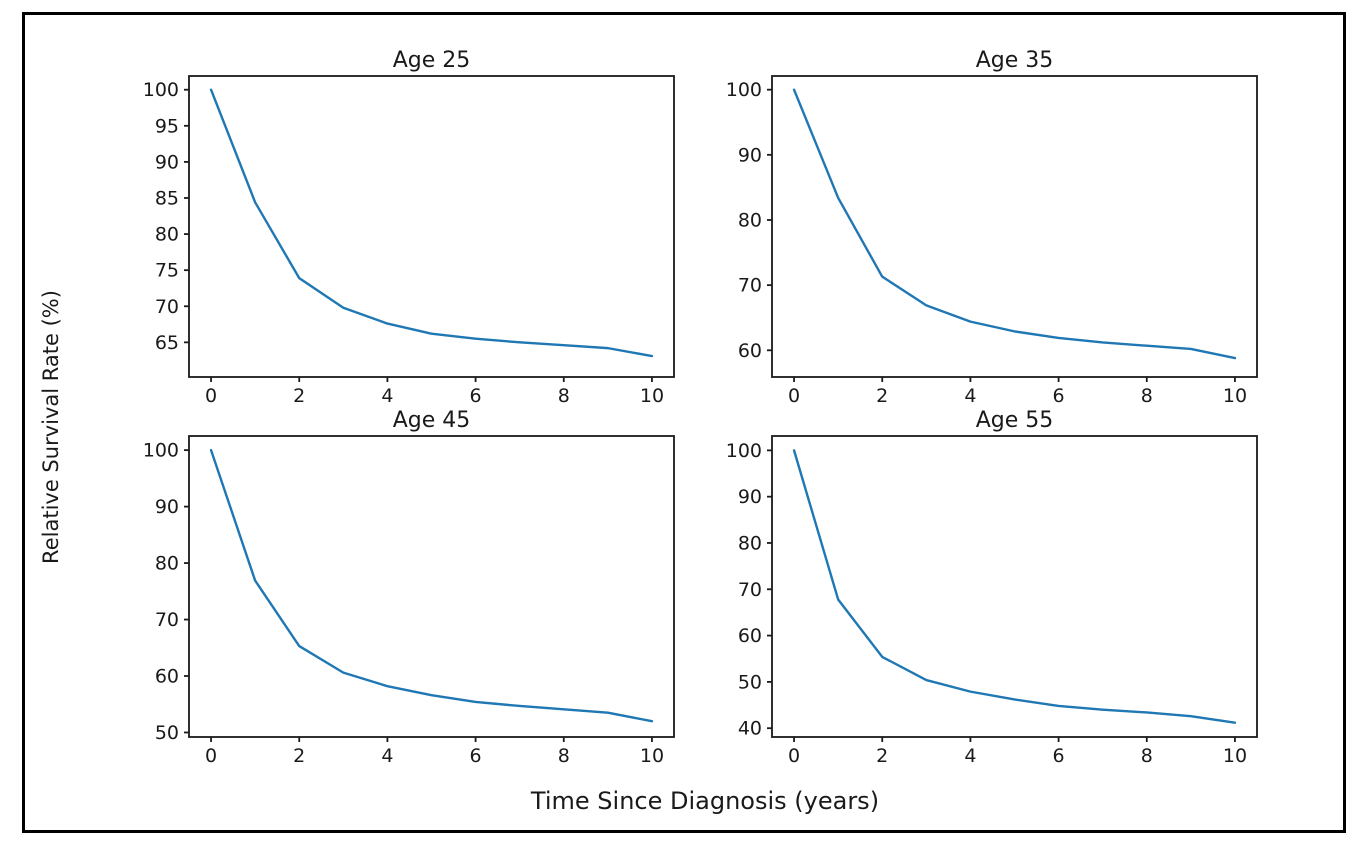  I want to click on subplot-title: Age 45, so click(432, 420).